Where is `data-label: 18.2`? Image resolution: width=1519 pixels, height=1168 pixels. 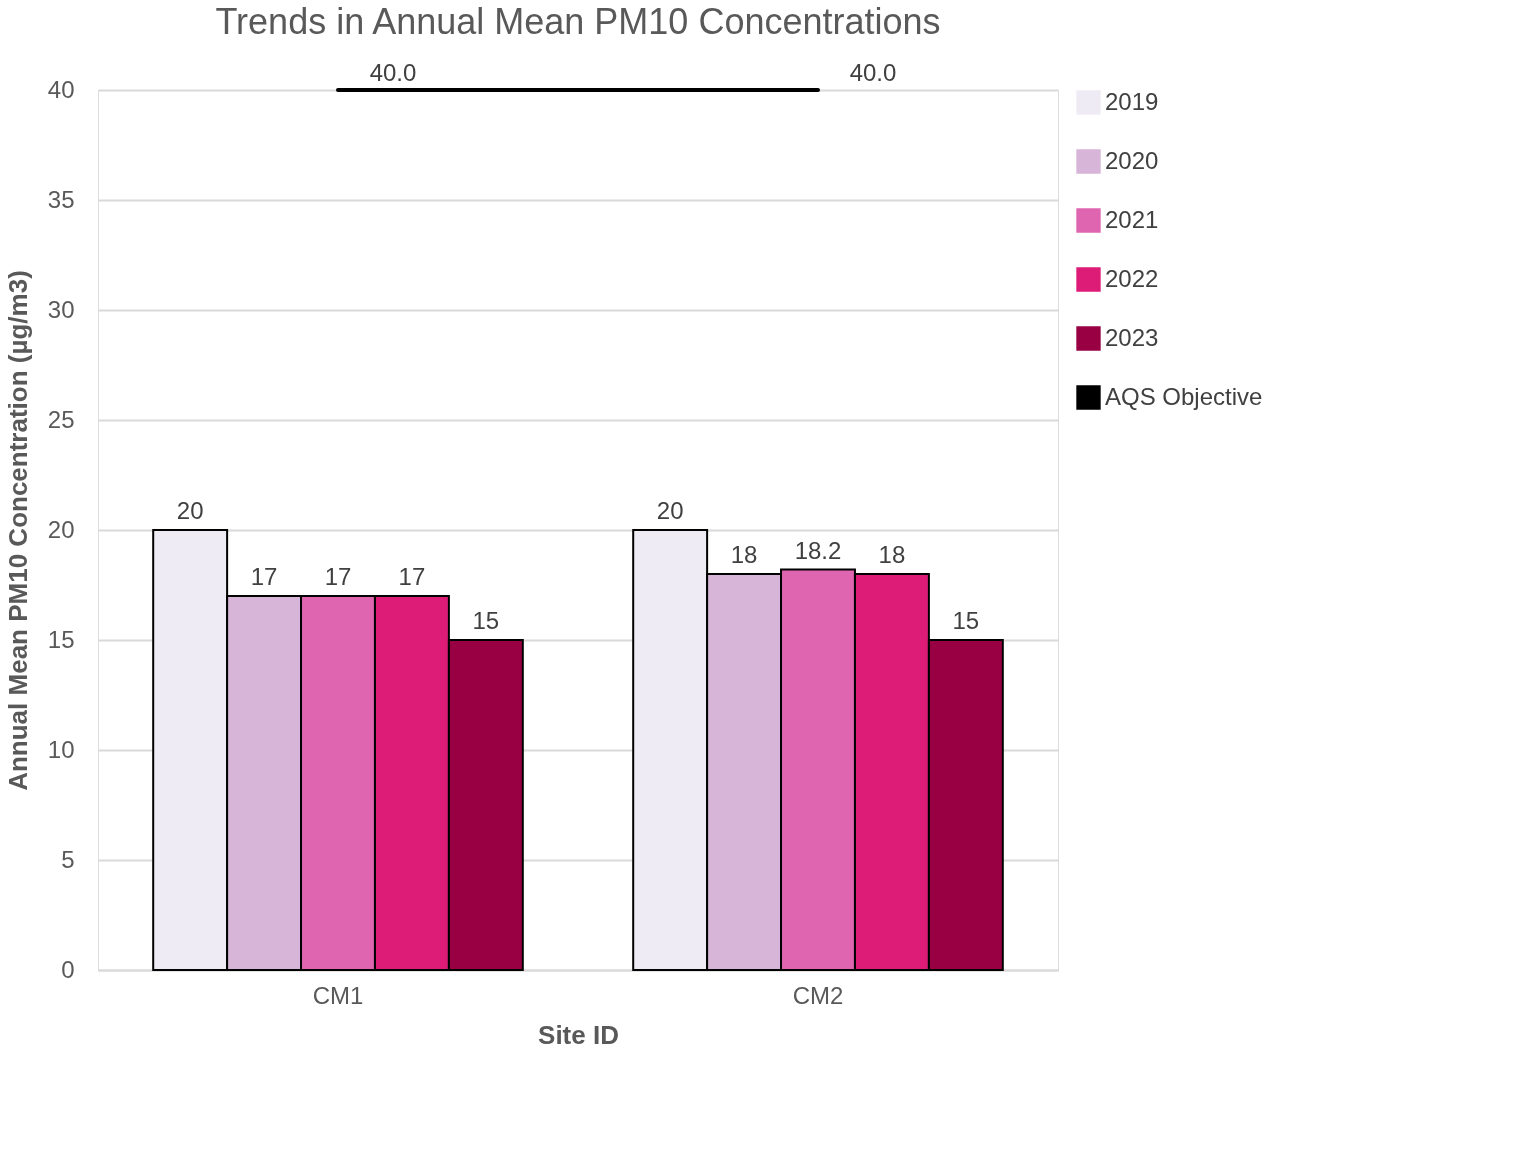
data-label: 18.2 is located at coordinates (818, 550).